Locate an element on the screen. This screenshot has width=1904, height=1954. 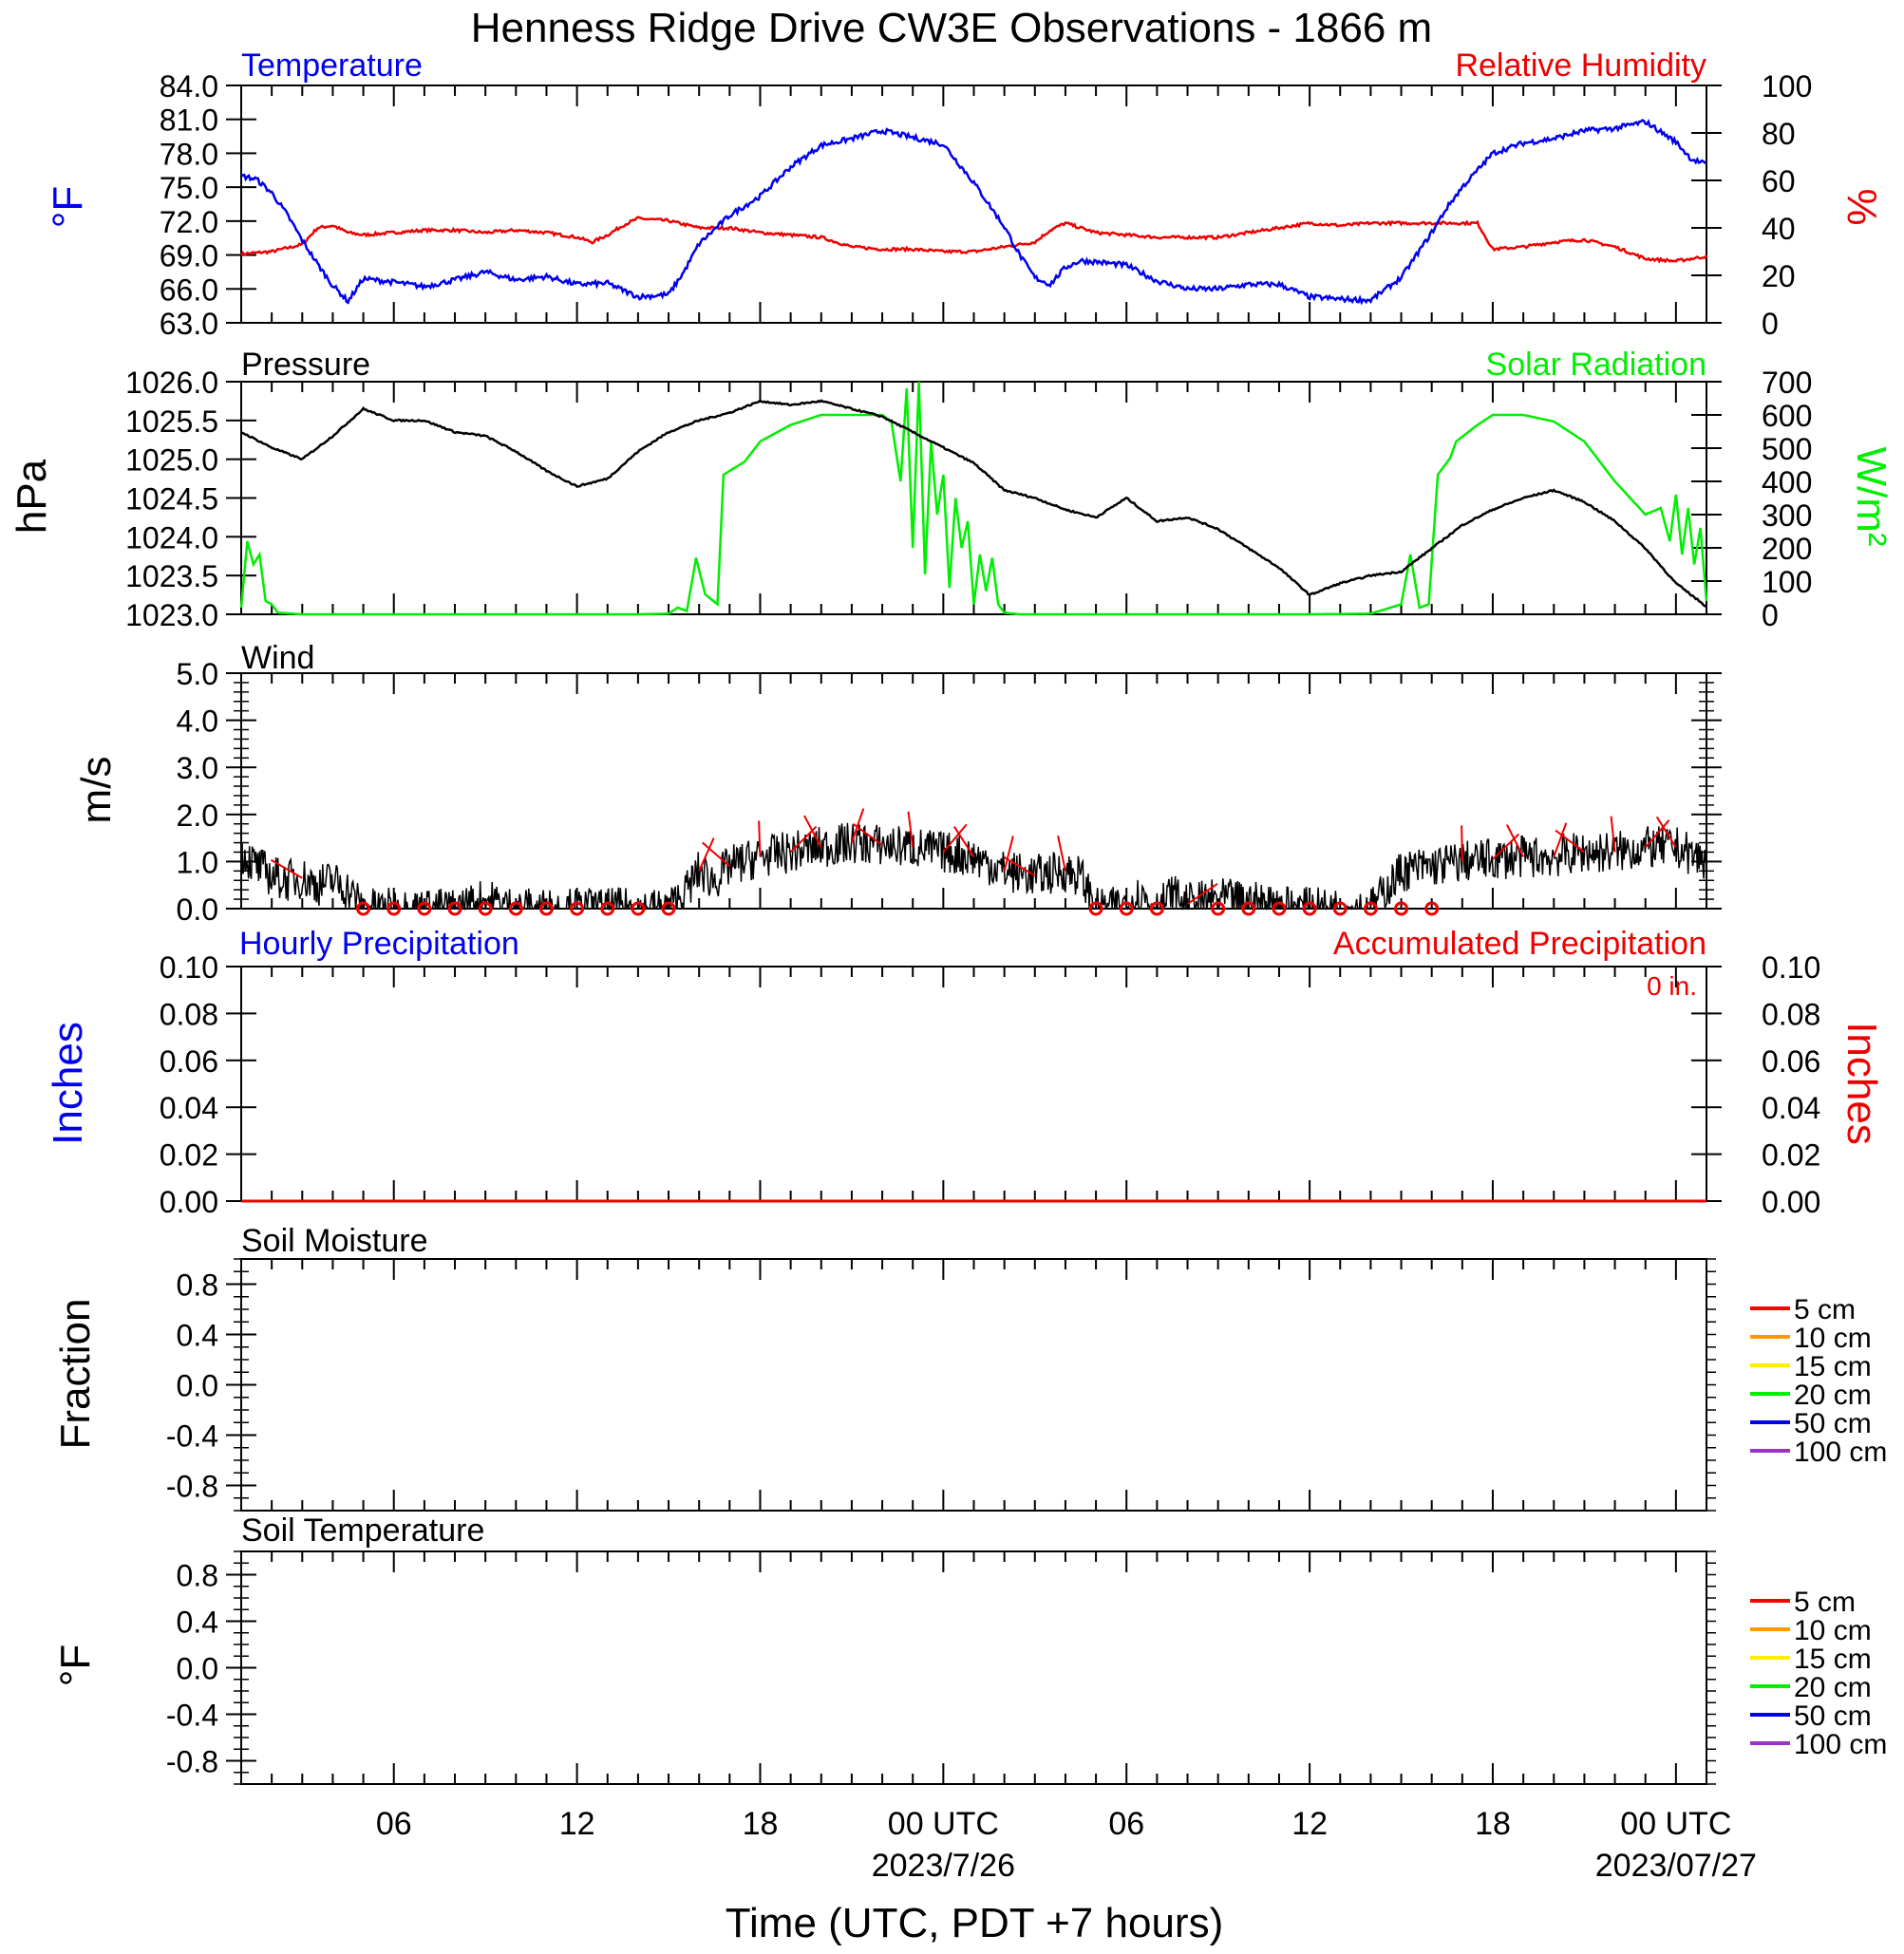
pressure-ytick-label: 1026.0 is located at coordinates (171, 383).